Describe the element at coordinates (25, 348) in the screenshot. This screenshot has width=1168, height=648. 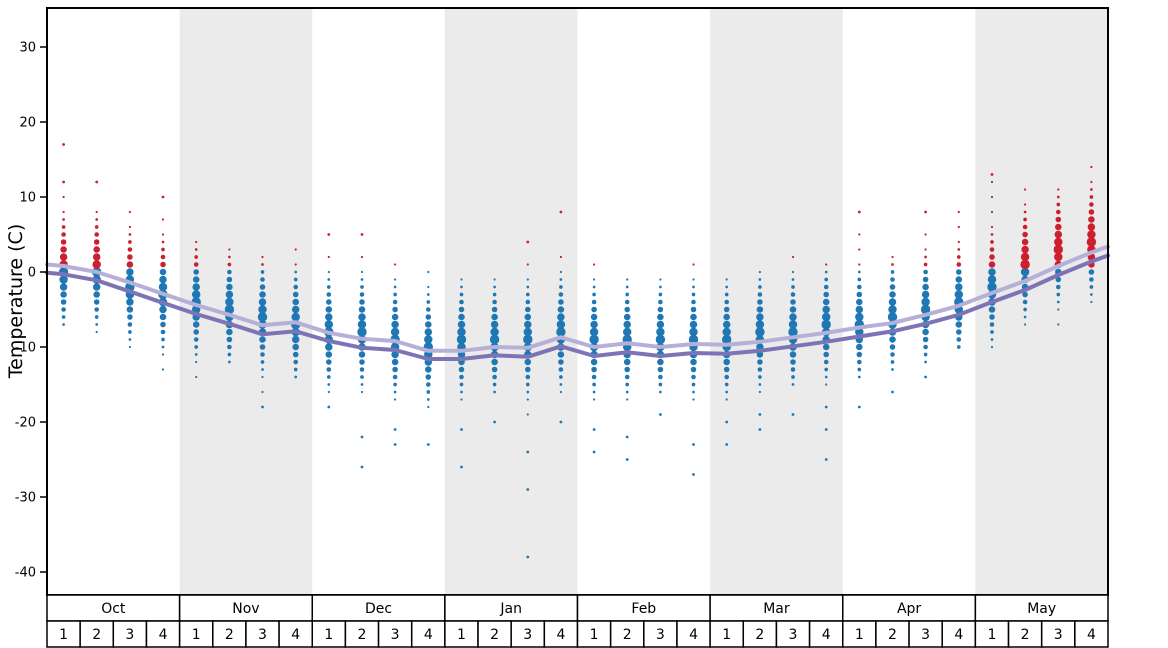
I see `y-tick-label: -10` at that location.